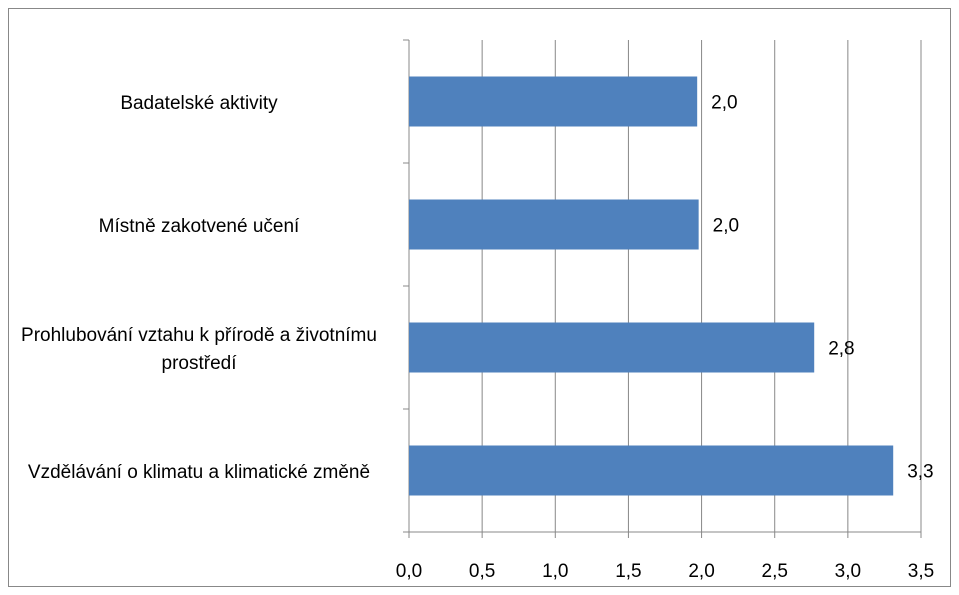  Describe the element at coordinates (199, 472) in the screenshot. I see `y-tick-label: Vzdělávání o klimatu a klimatické změně` at that location.